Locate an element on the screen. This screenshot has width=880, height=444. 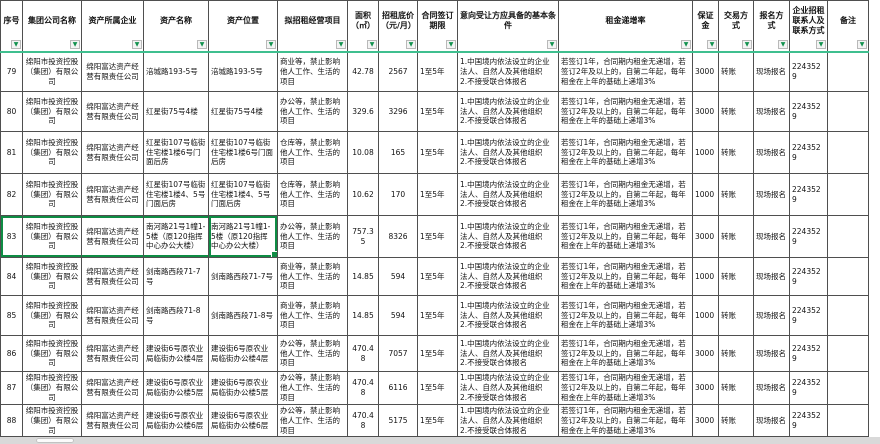
cell-location: 红星街75号4楼 is located at coordinates (243, 111).